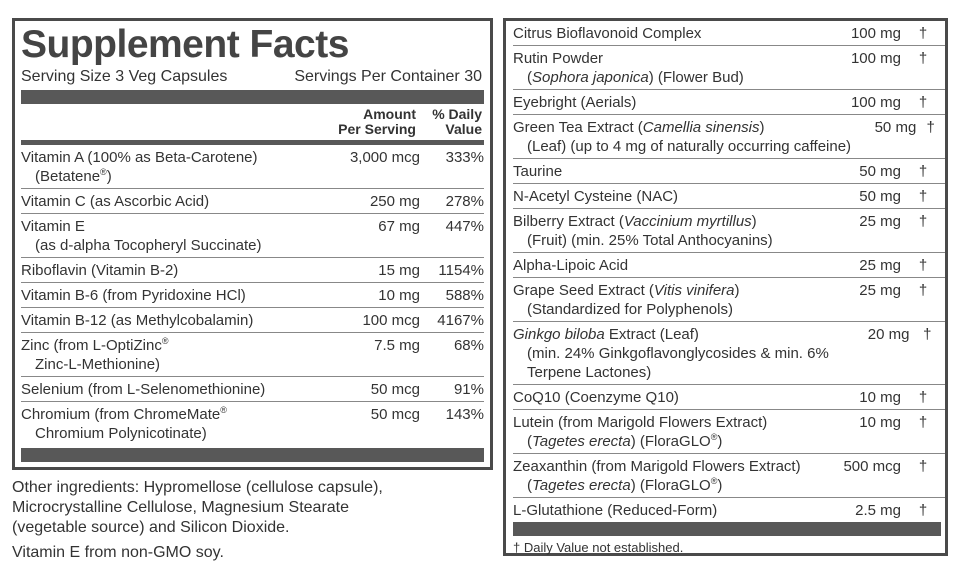 This screenshot has width=960, height=563. I want to click on name-line: Zinc (from L-OptiZinc®, so click(170, 345).